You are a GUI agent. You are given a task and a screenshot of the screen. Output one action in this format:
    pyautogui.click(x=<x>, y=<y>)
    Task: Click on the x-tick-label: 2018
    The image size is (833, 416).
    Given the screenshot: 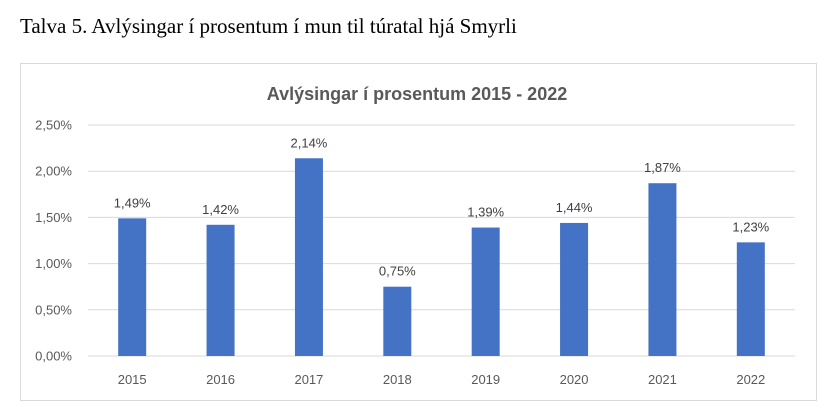 What is the action you would take?
    pyautogui.click(x=397, y=379)
    